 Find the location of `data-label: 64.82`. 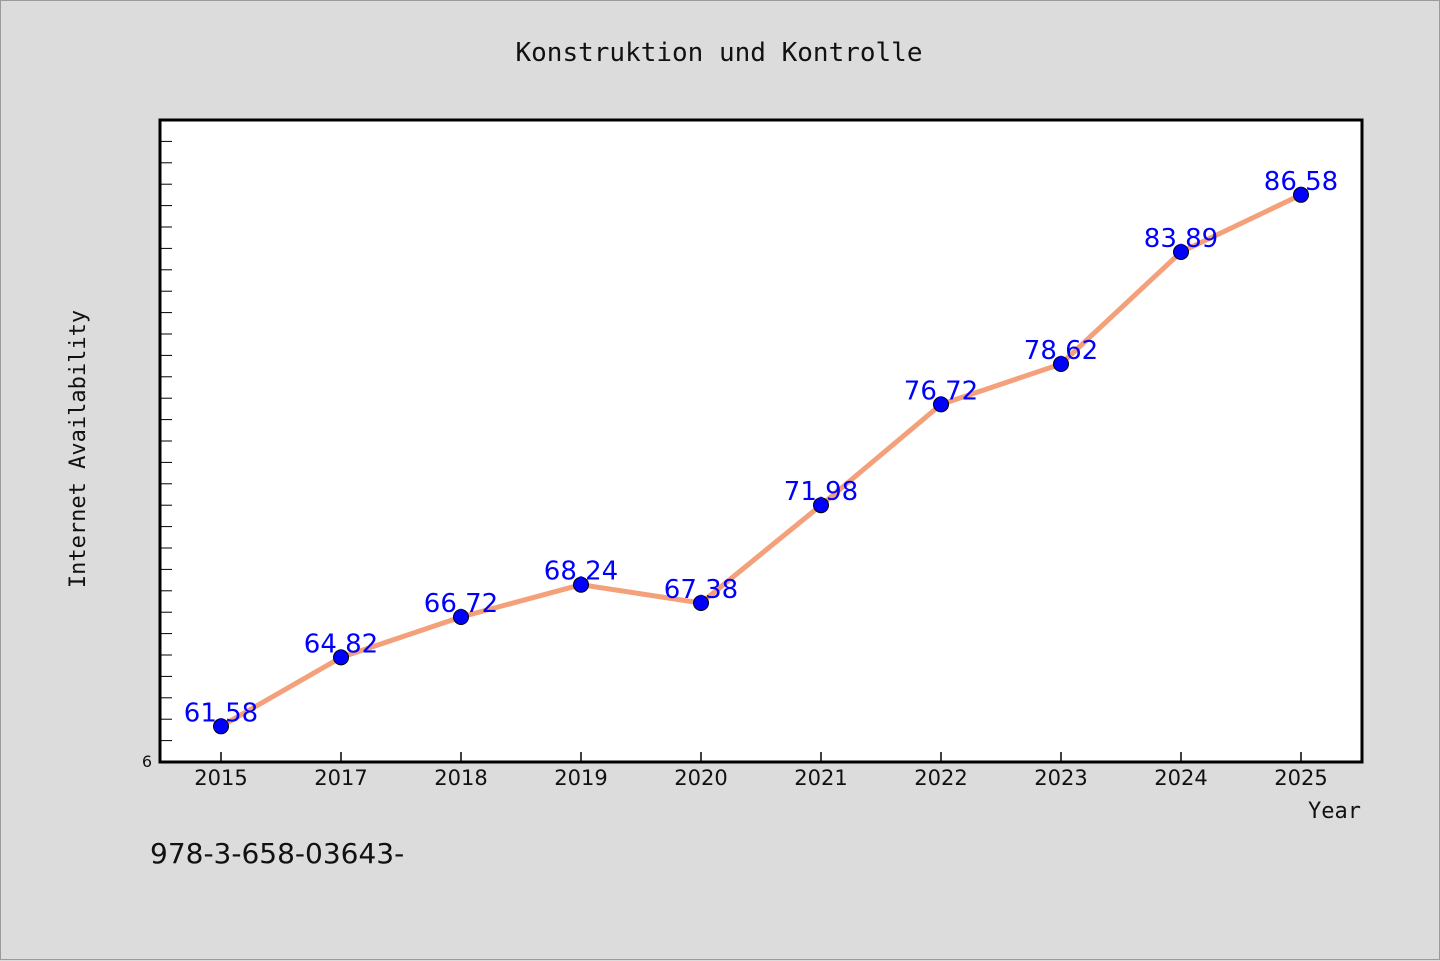

data-label: 64.82 is located at coordinates (341, 644).